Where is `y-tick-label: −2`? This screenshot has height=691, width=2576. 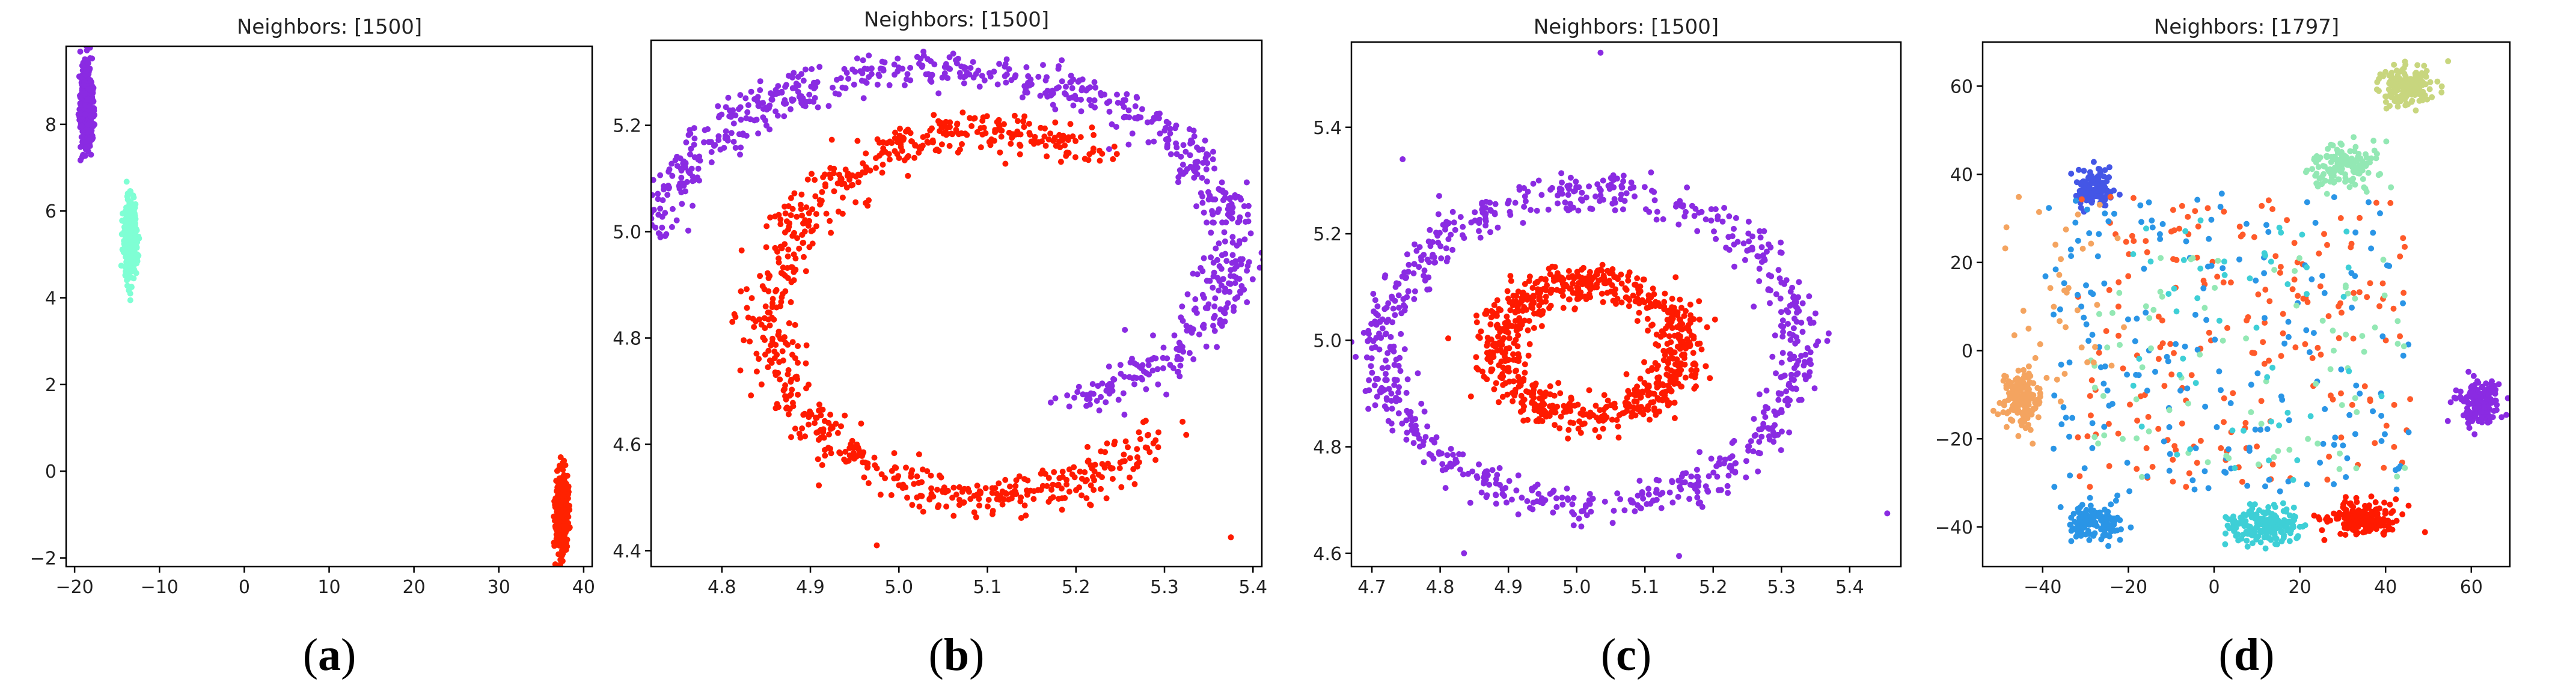 y-tick-label: −2 is located at coordinates (43, 559).